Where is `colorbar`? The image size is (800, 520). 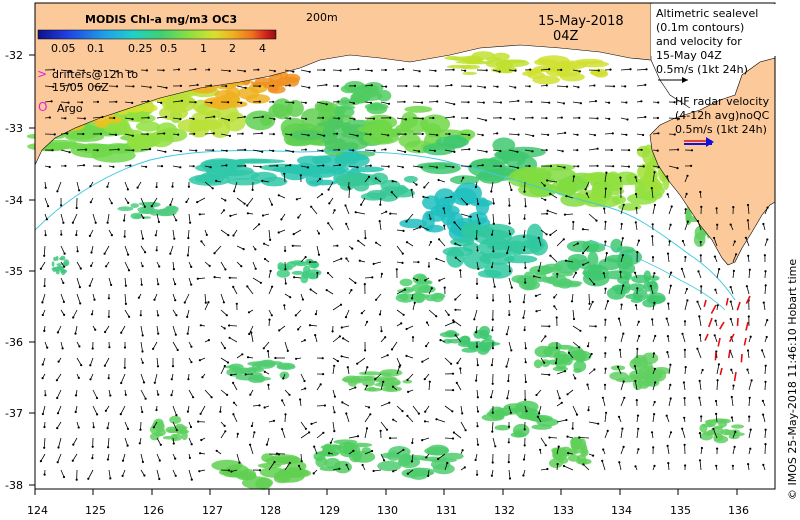
colorbar is located at coordinates (157, 34).